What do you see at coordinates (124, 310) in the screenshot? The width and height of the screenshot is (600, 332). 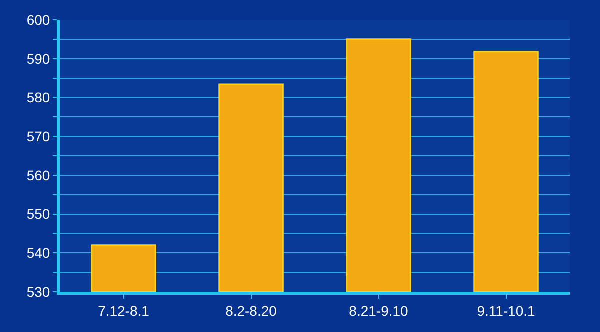 I see `x-tick-label: 7.12-8.1` at bounding box center [124, 310].